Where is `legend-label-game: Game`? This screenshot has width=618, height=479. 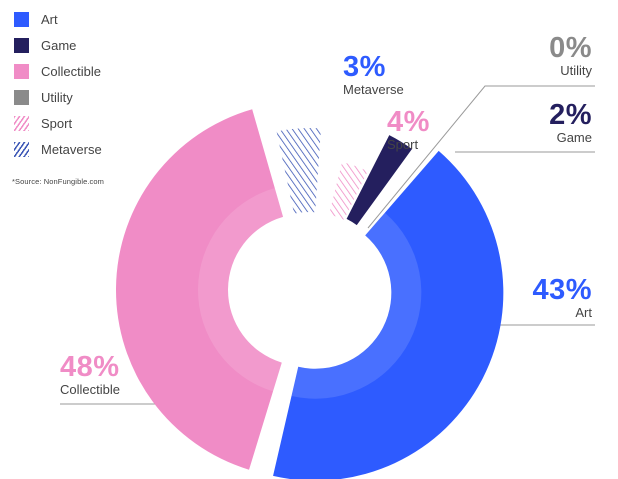
legend-label-game: Game is located at coordinates (59, 45).